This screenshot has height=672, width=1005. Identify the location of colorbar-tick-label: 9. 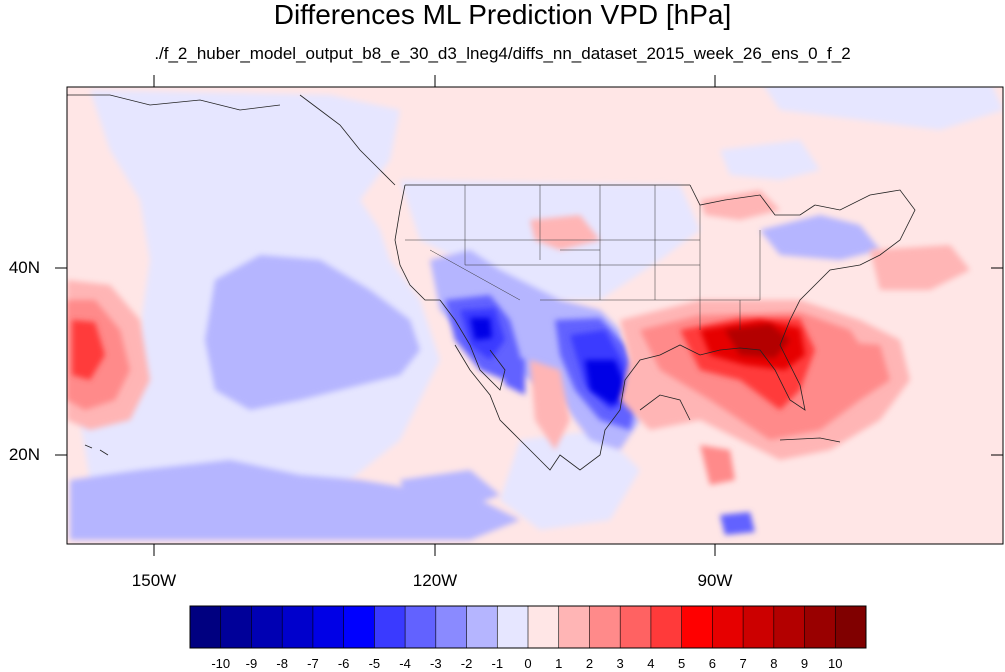
(804, 663).